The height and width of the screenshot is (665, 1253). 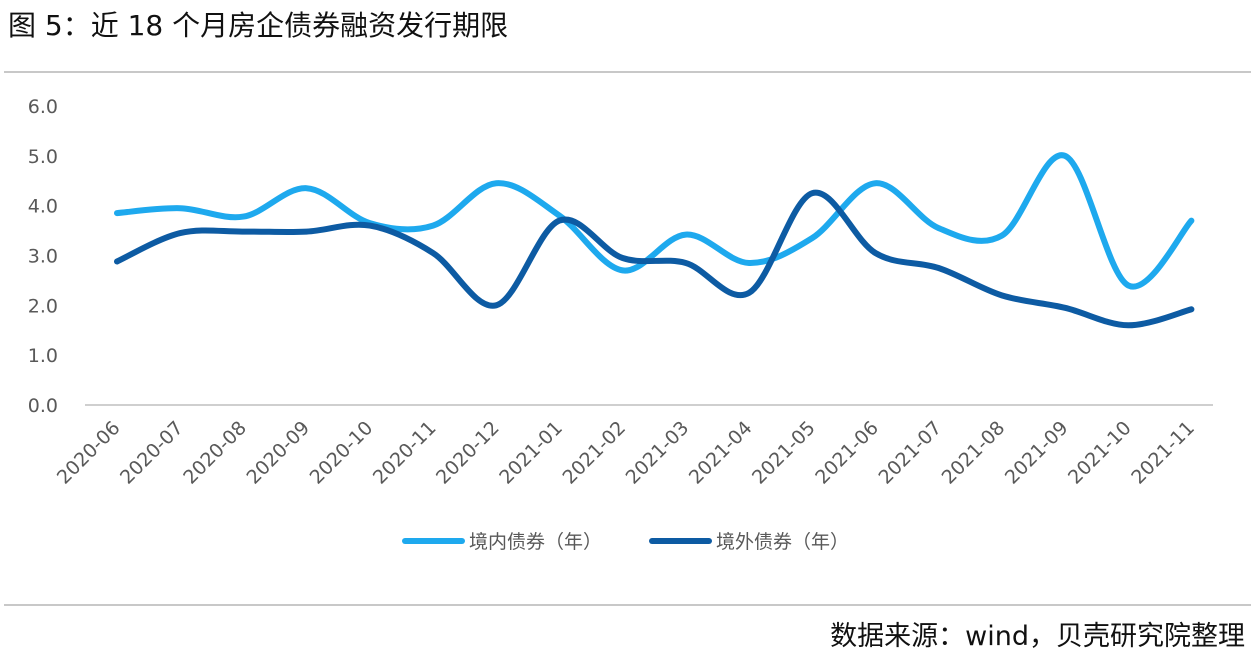 I want to click on x-tick-label: 2021-03, so click(x=658, y=453).